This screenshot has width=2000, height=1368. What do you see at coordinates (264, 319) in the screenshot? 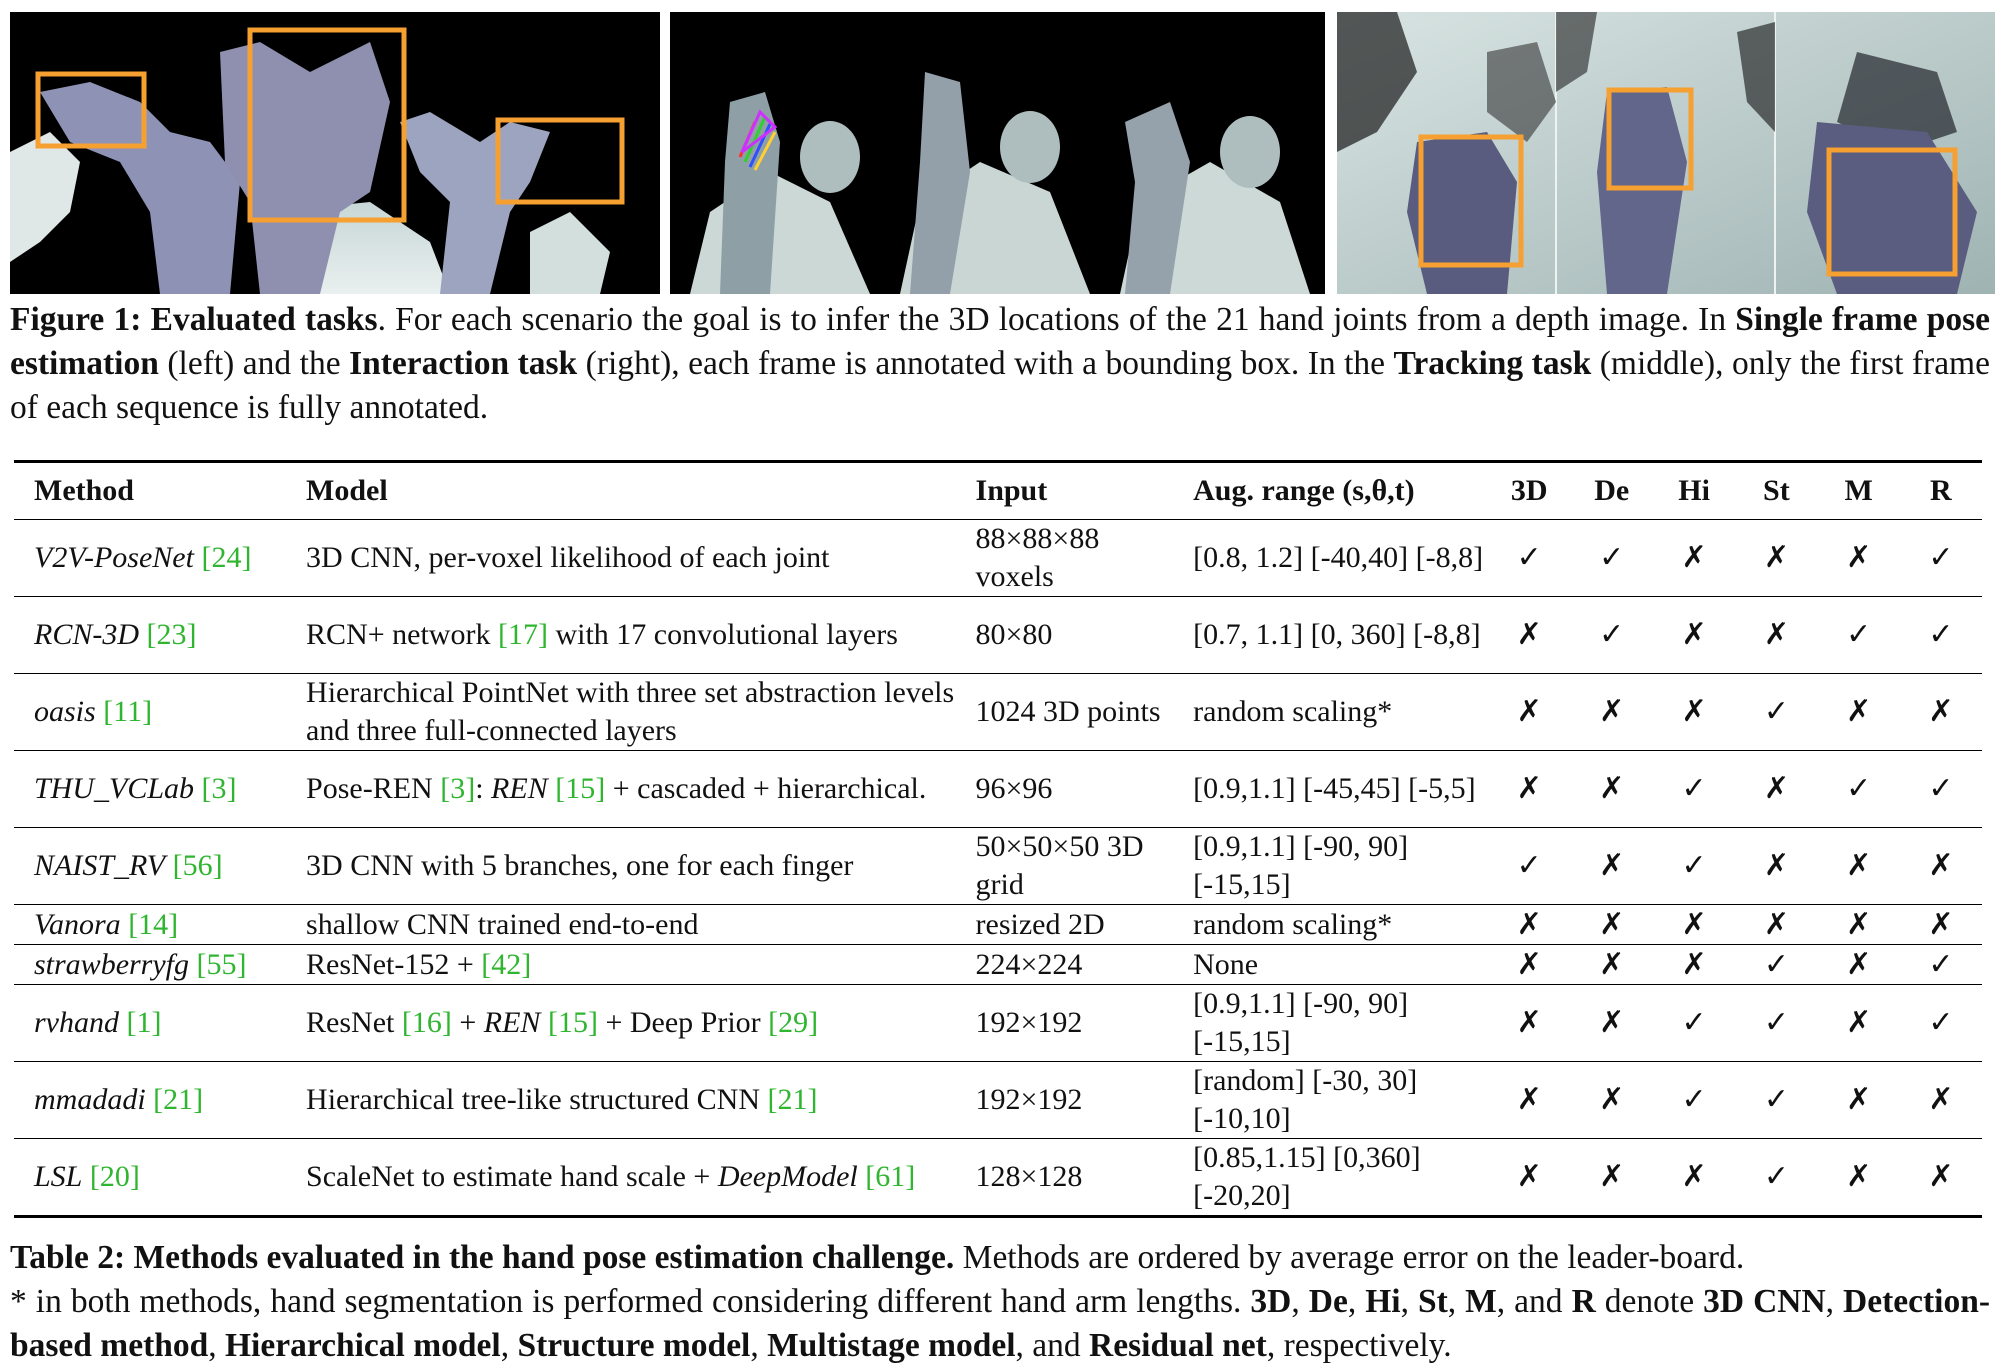
I see `figure-title: Evaluated tasks` at bounding box center [264, 319].